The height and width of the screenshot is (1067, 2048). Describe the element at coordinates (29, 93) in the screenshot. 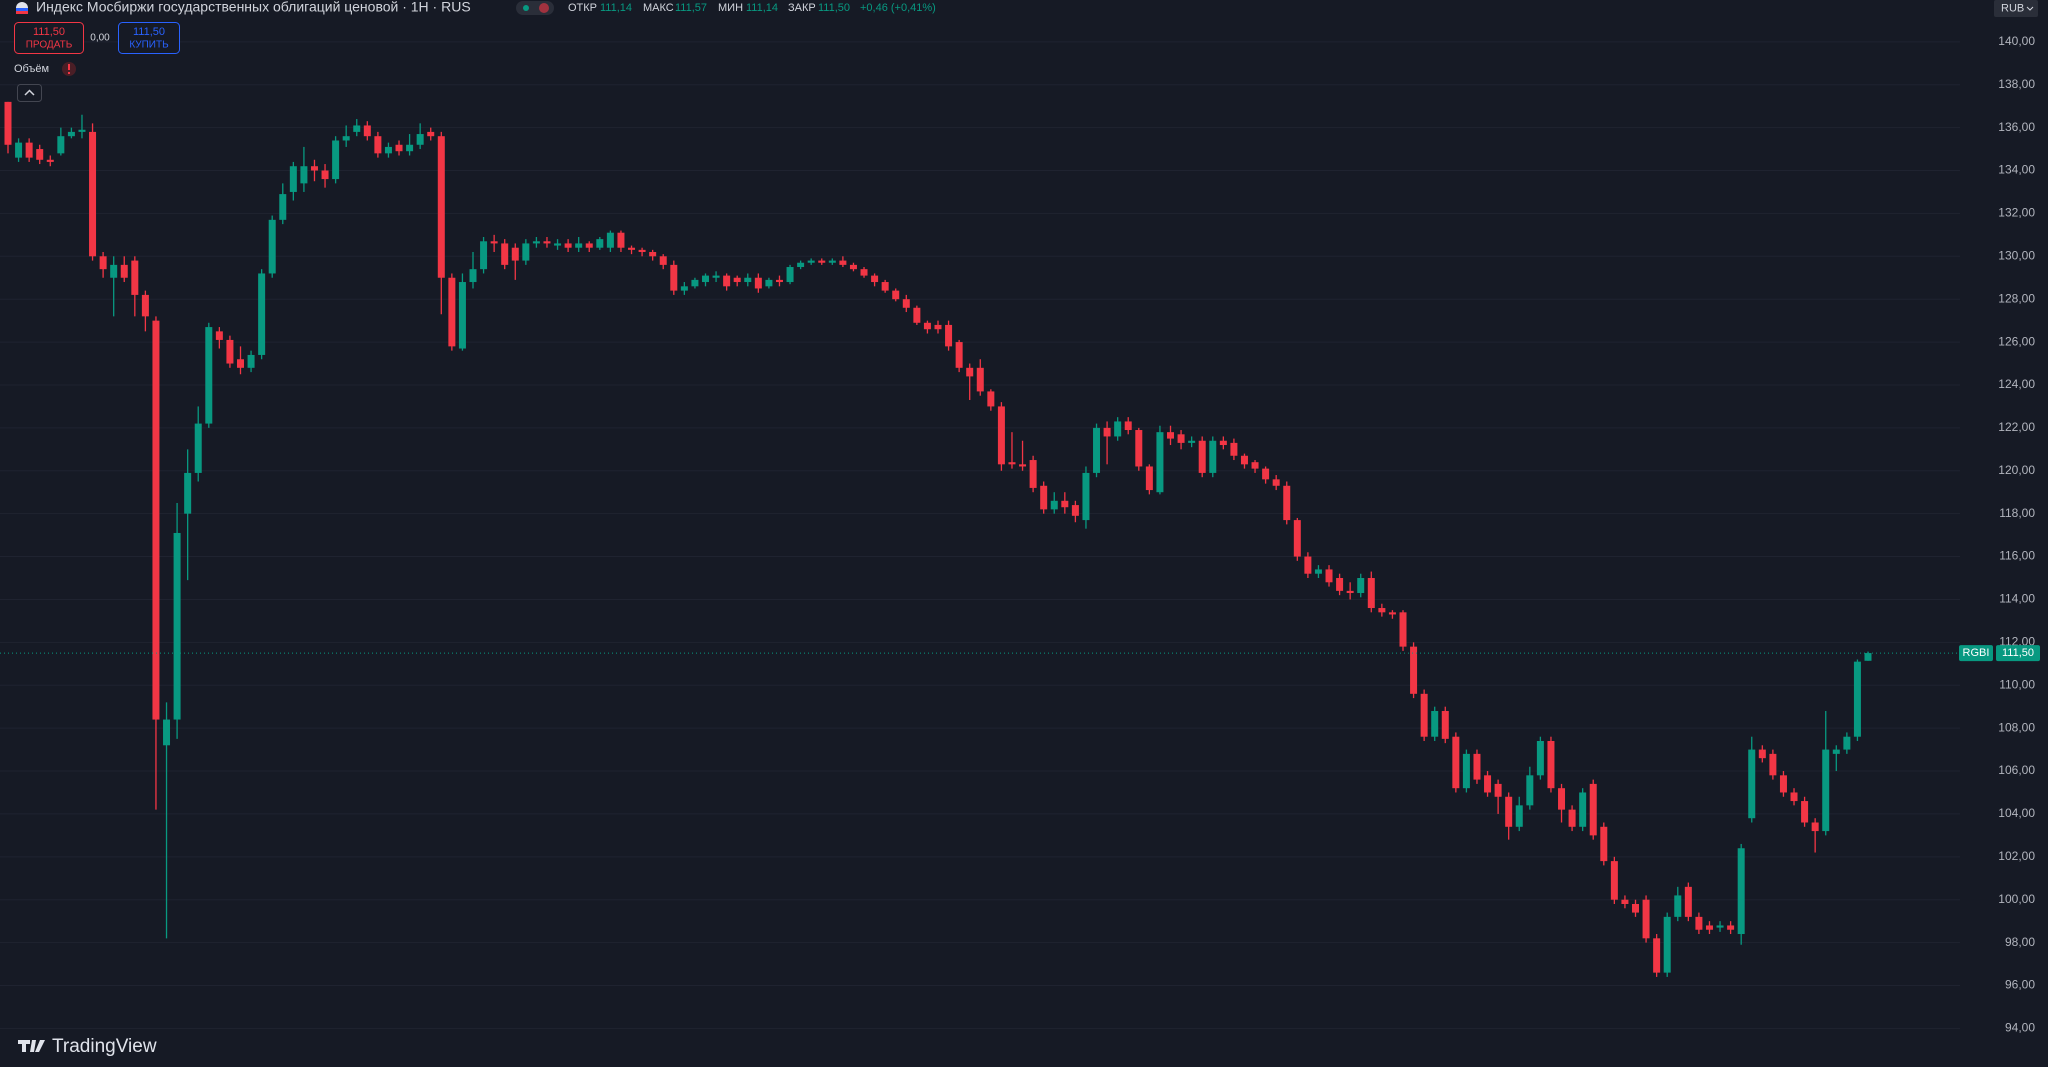

I see `collapse-button` at that location.